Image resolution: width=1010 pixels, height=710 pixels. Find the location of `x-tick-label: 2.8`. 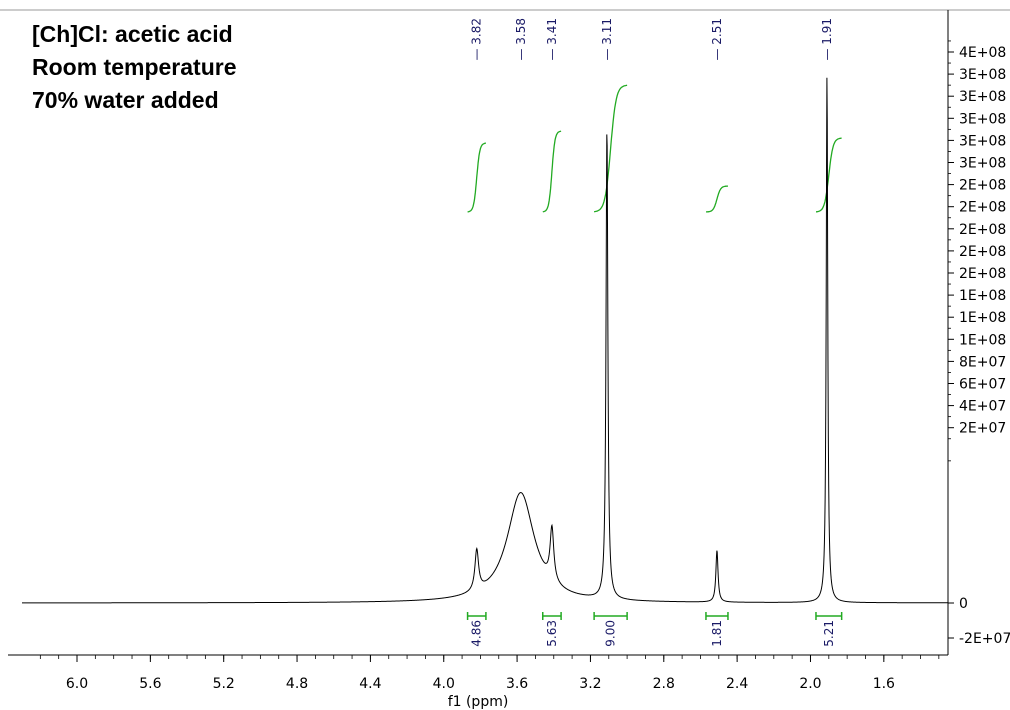

x-tick-label: 2.8 is located at coordinates (664, 684).